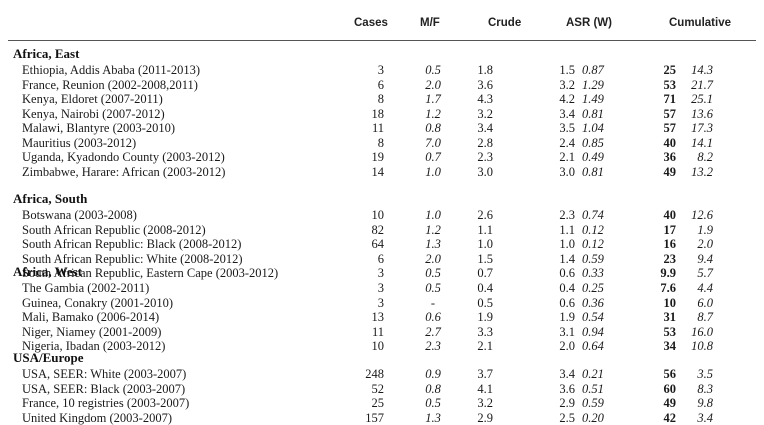 The height and width of the screenshot is (425, 764). I want to click on cell-label: Guinea, Conakry (2001-2010), so click(98, 302).